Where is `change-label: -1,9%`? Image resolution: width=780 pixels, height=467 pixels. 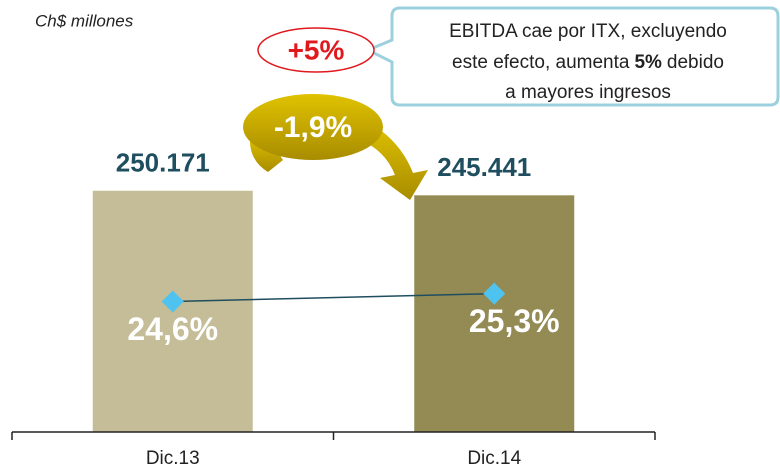 change-label: -1,9% is located at coordinates (313, 127).